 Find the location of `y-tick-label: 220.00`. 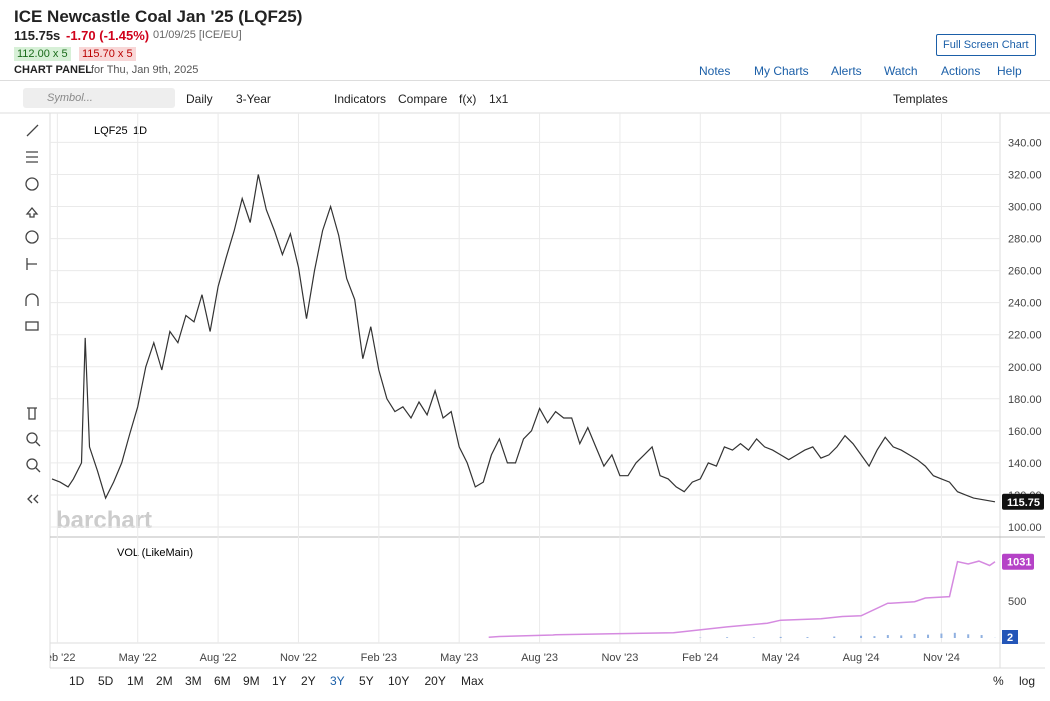

y-tick-label: 220.00 is located at coordinates (1025, 336).